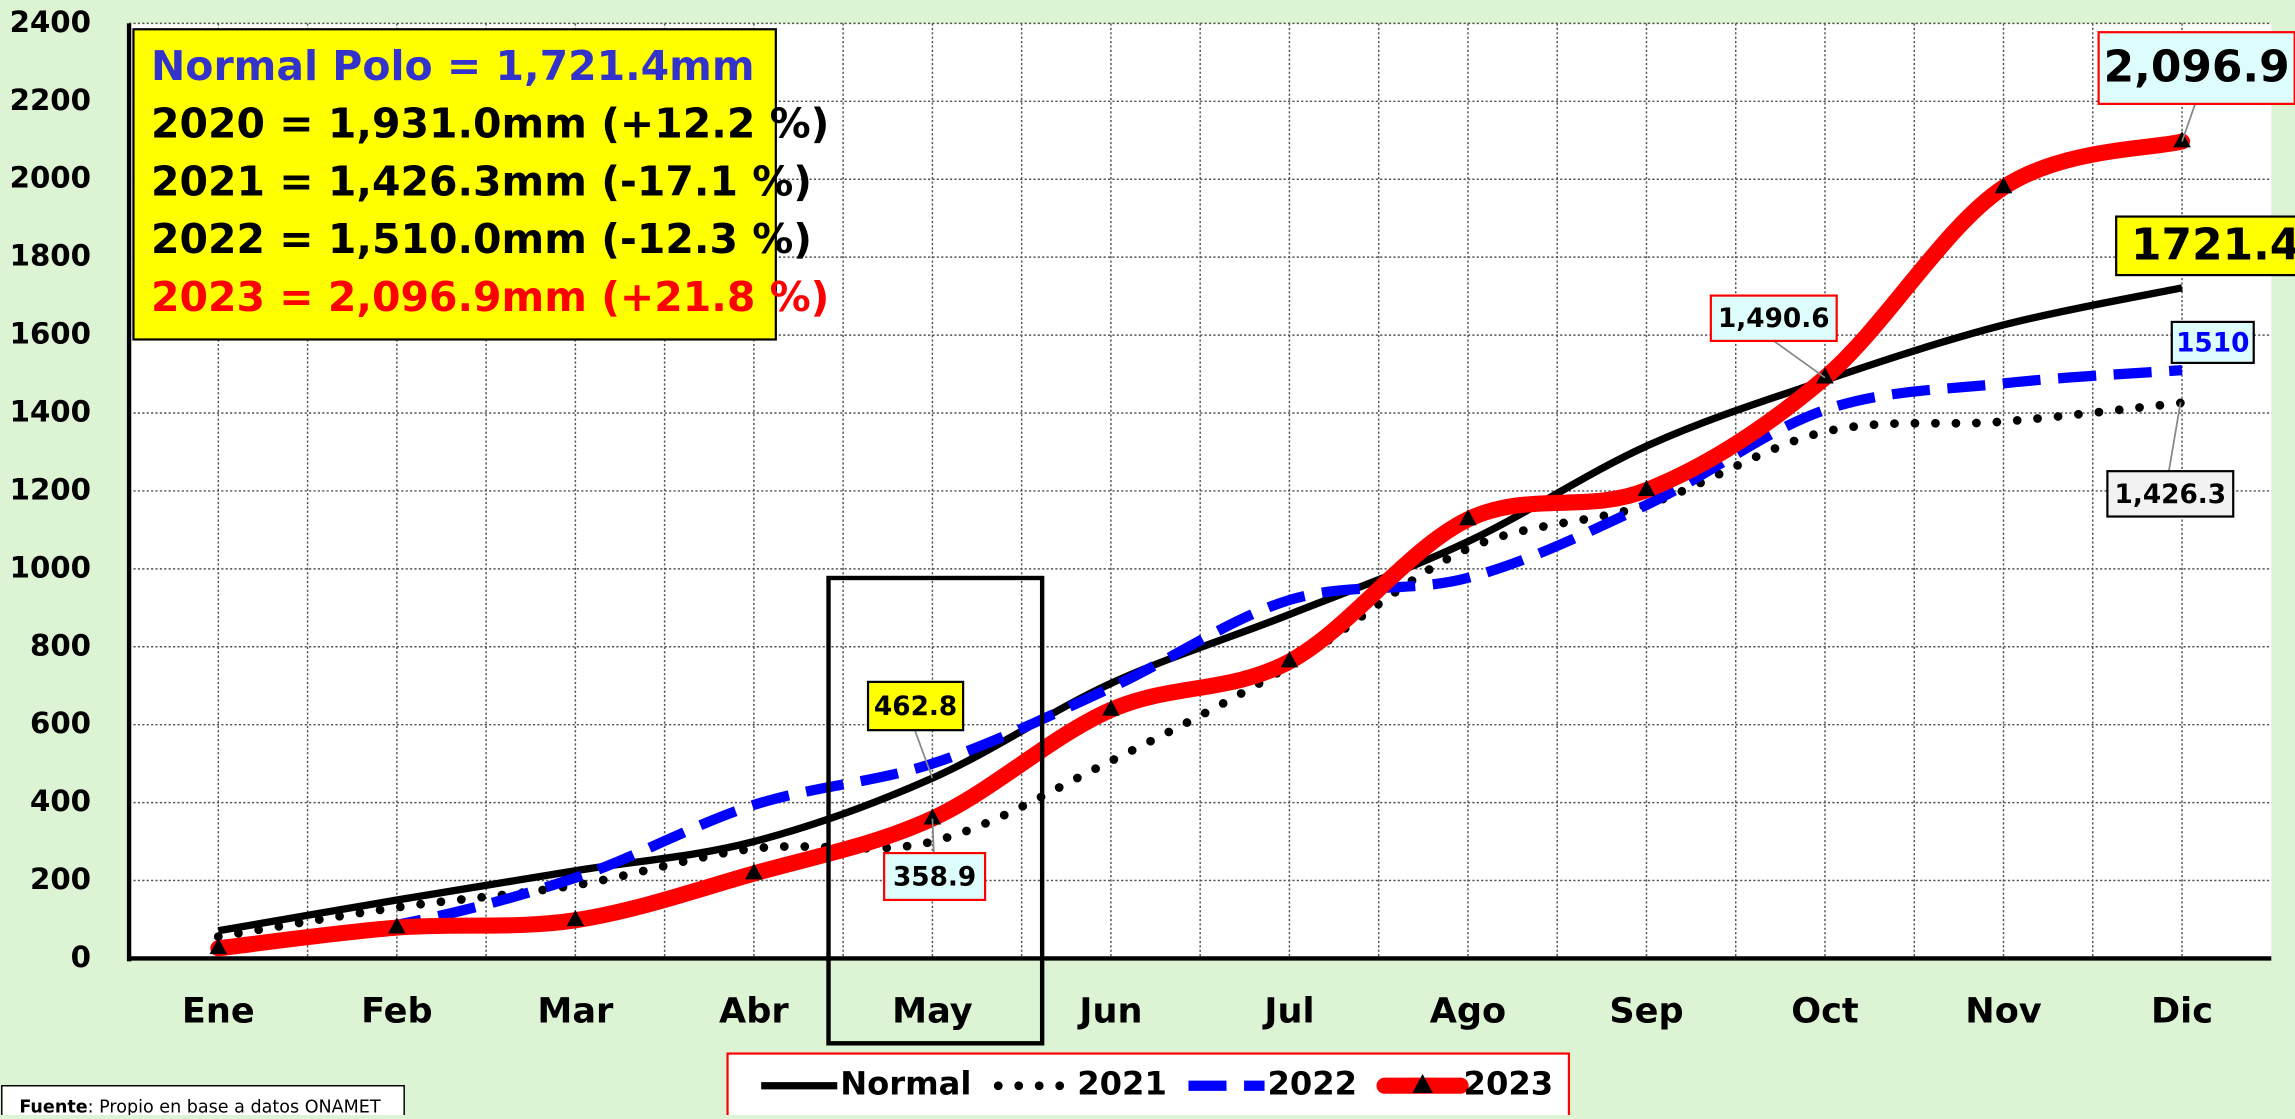 The height and width of the screenshot is (1119, 2295). What do you see at coordinates (60, 879) in the screenshot?
I see `y-tick-label: 200` at bounding box center [60, 879].